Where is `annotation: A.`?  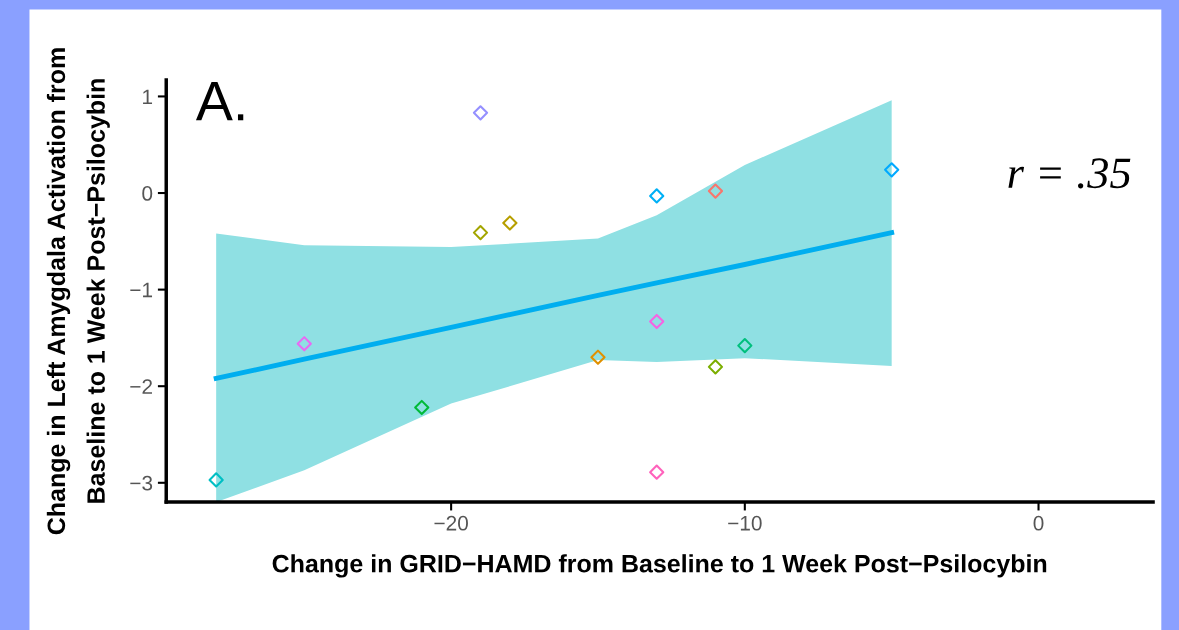
annotation: A. is located at coordinates (219, 101).